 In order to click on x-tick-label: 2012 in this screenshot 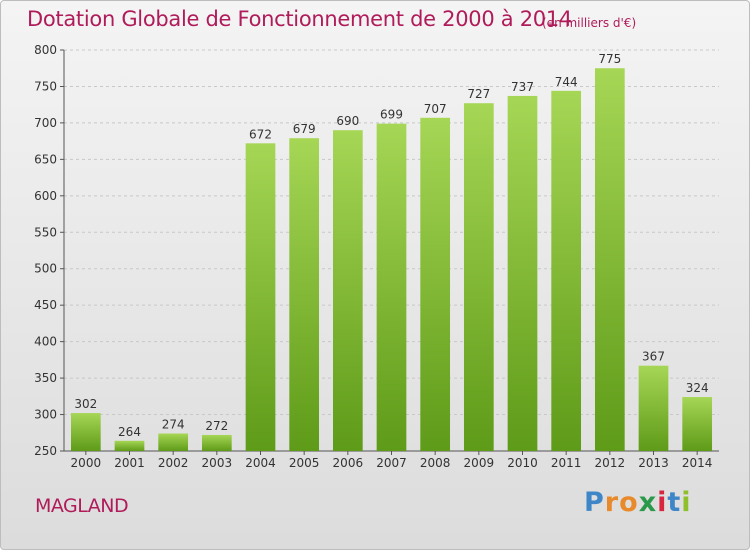, I will do `click(610, 463)`.